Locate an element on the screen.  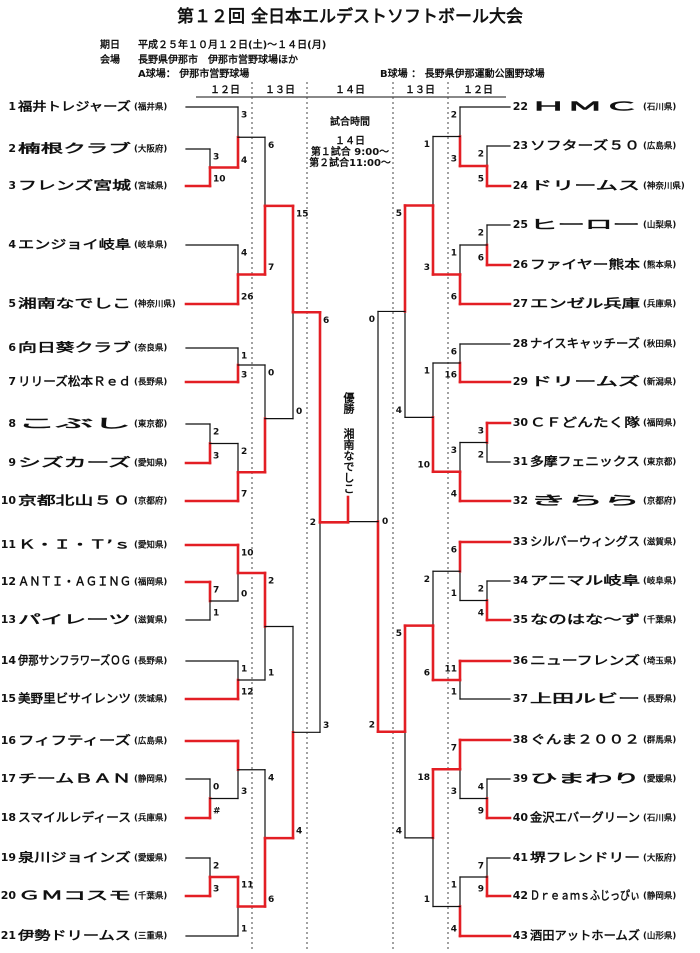
team-name: 多摩フェニックス is located at coordinates (585, 461).